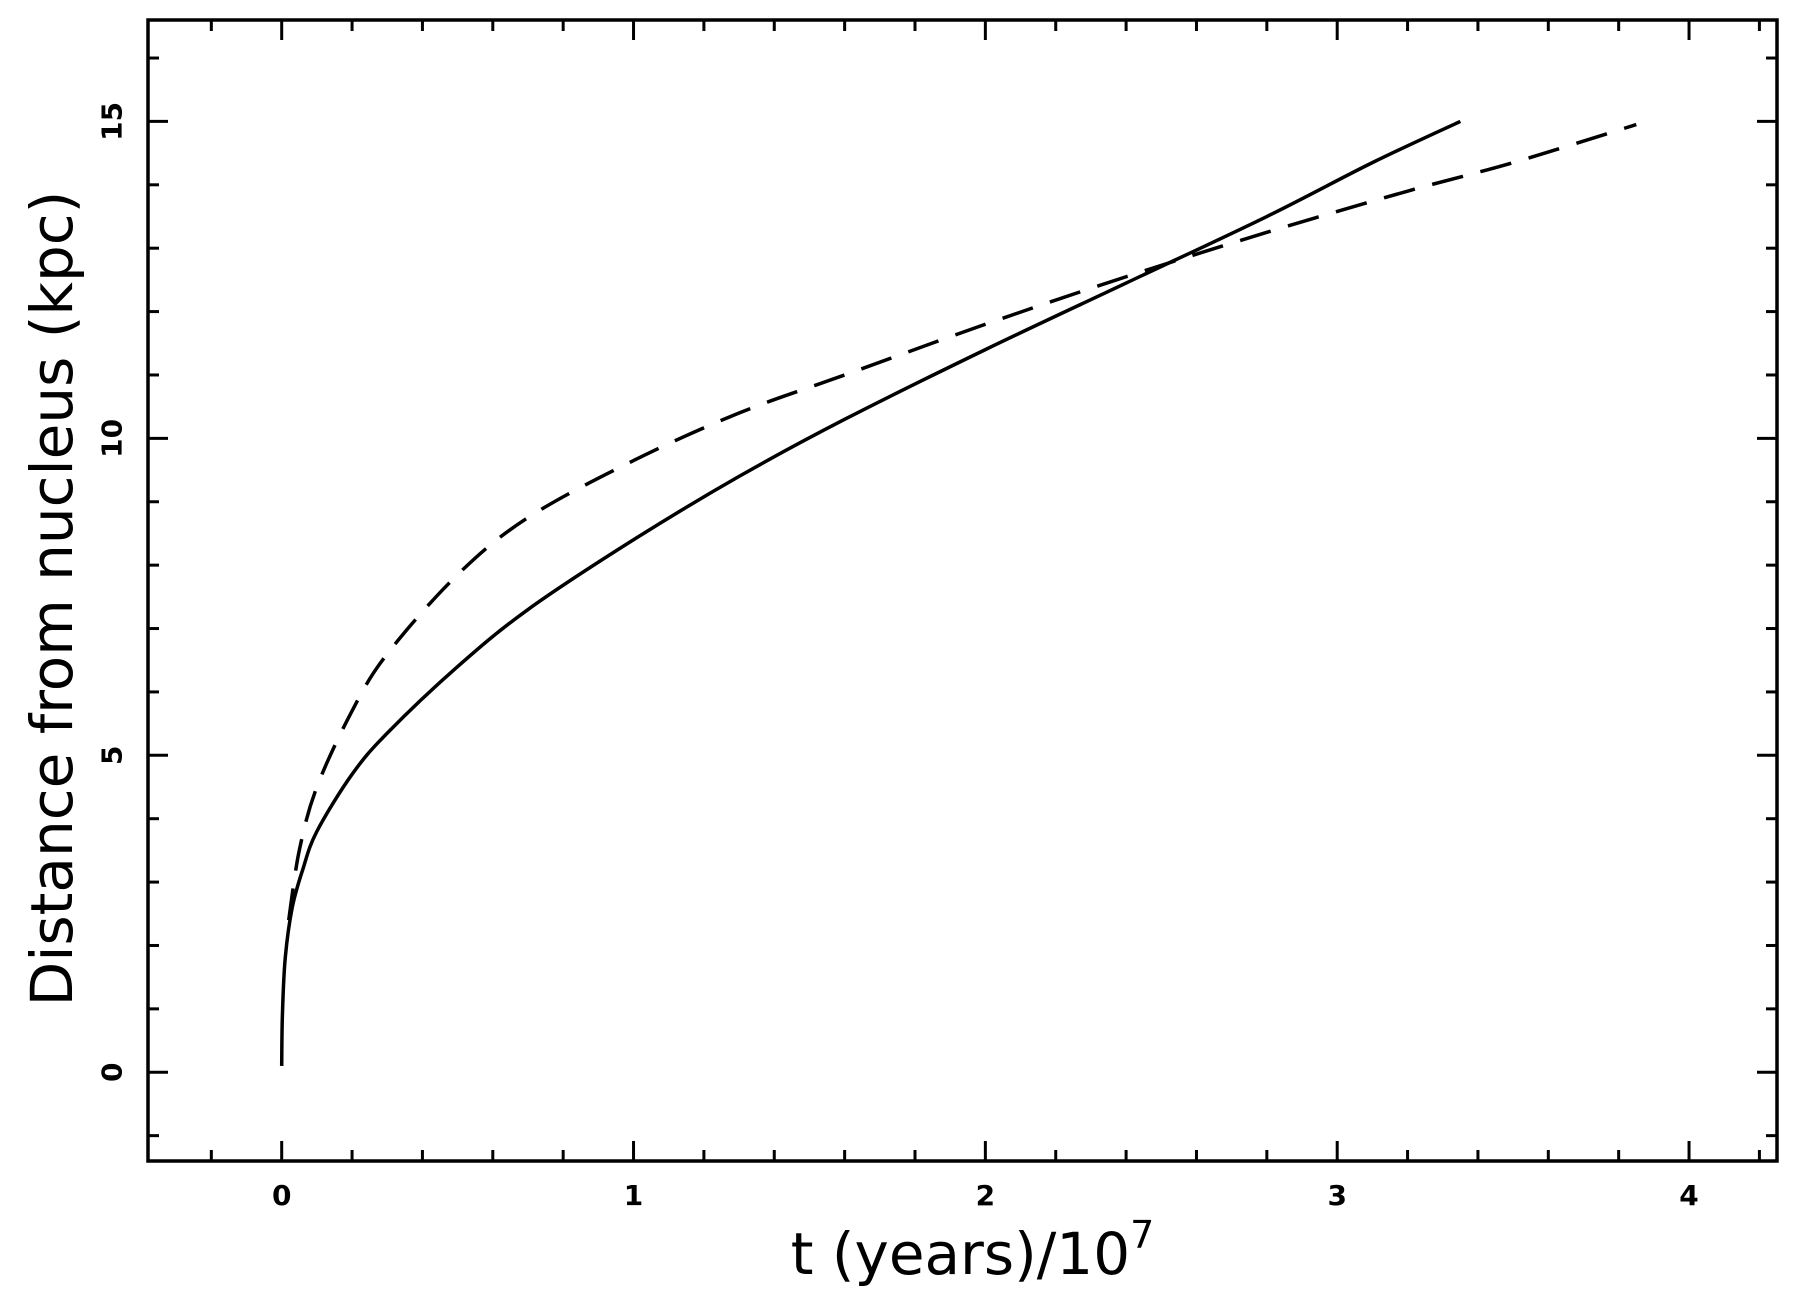  Describe the element at coordinates (52, 599) in the screenshot. I see `y-axis-title: Distance from nucleus (kpc)` at that location.